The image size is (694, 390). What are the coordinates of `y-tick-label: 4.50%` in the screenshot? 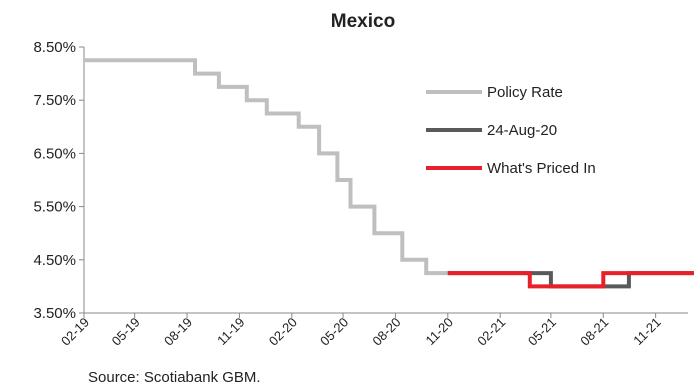 It's located at (54, 260).